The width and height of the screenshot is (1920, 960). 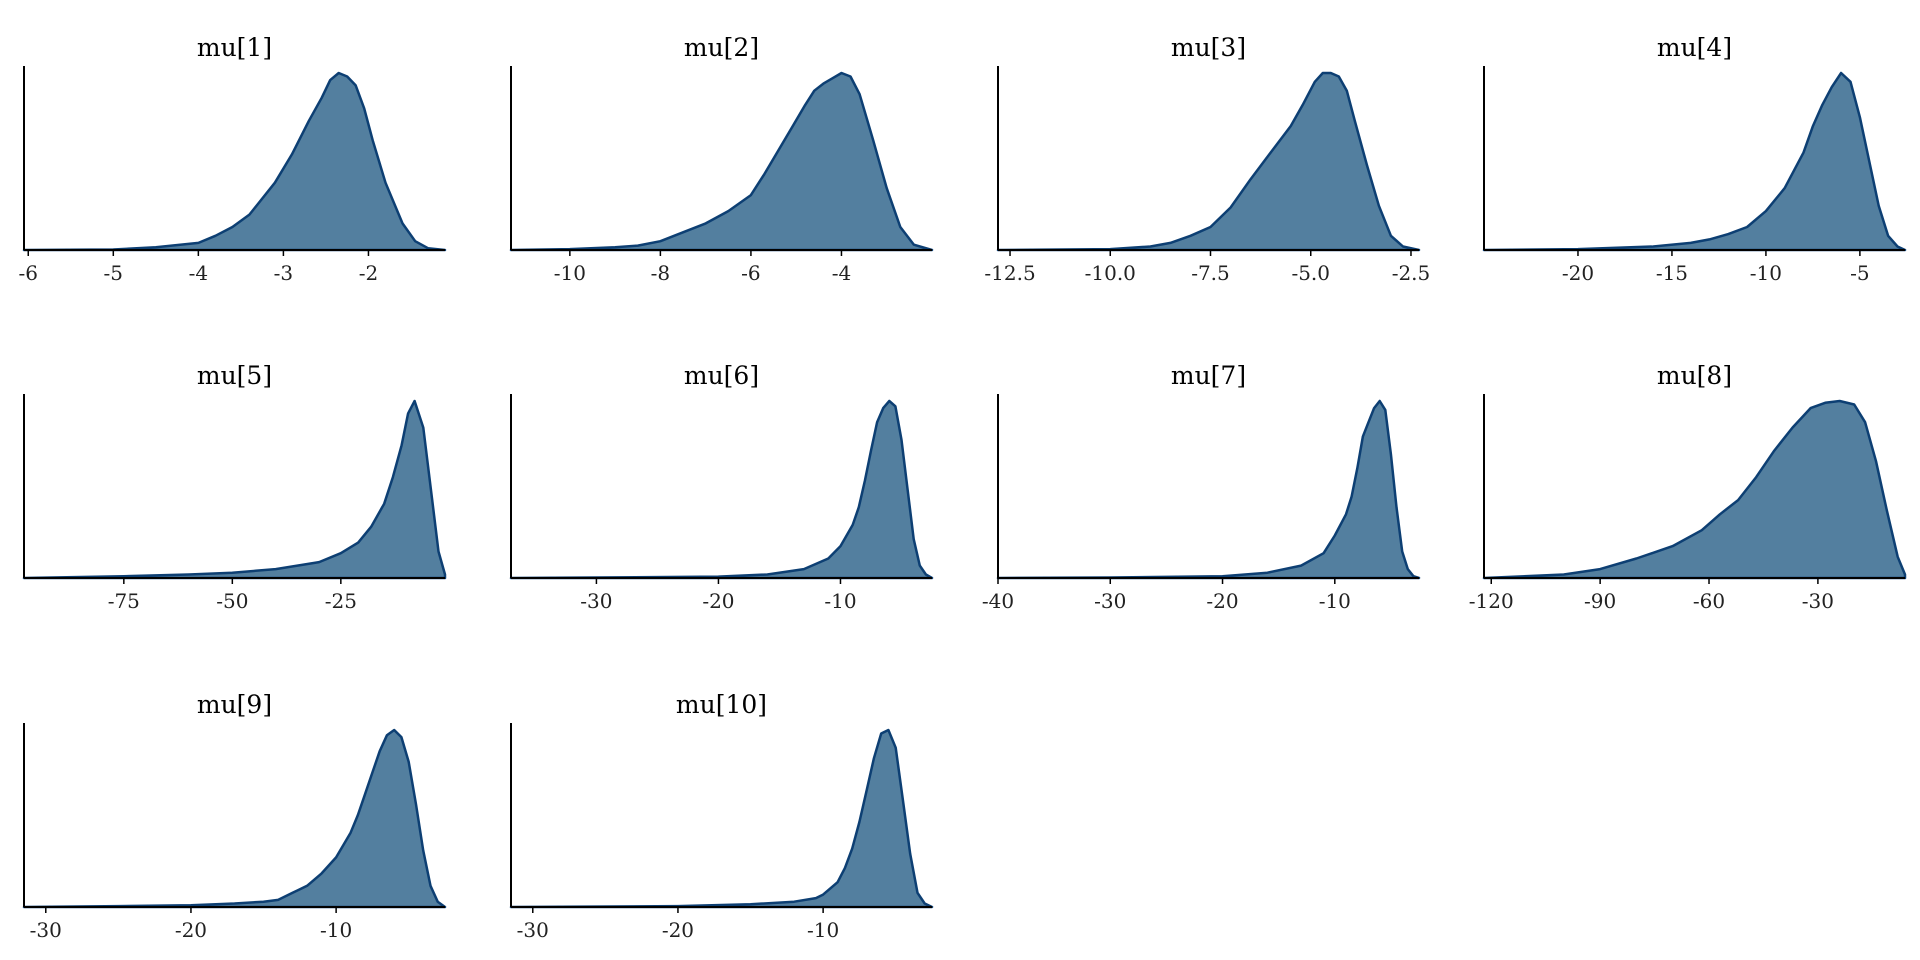 I want to click on panel-title: mu[9], so click(x=234, y=704).